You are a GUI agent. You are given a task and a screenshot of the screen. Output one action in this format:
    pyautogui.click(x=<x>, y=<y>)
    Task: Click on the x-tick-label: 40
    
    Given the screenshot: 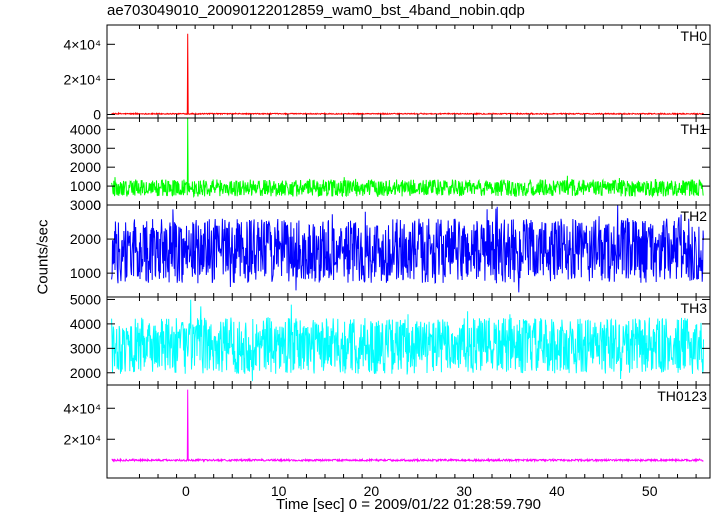 What is the action you would take?
    pyautogui.click(x=557, y=491)
    